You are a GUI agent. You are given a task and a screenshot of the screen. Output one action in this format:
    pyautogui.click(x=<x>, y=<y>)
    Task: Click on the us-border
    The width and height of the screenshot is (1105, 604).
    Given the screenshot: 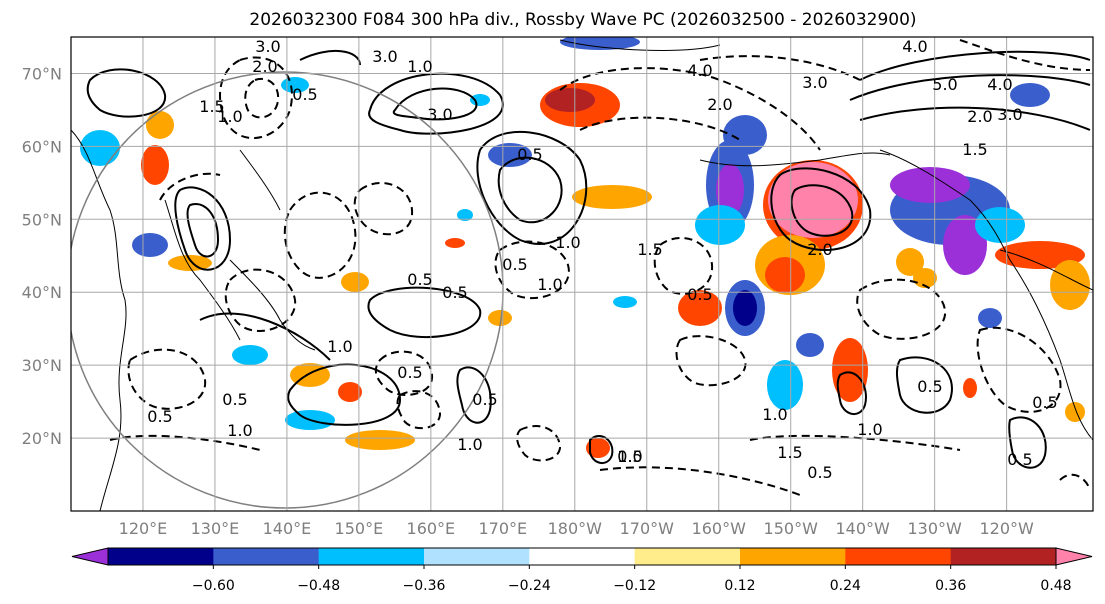 What is the action you would take?
    pyautogui.click(x=1046, y=270)
    